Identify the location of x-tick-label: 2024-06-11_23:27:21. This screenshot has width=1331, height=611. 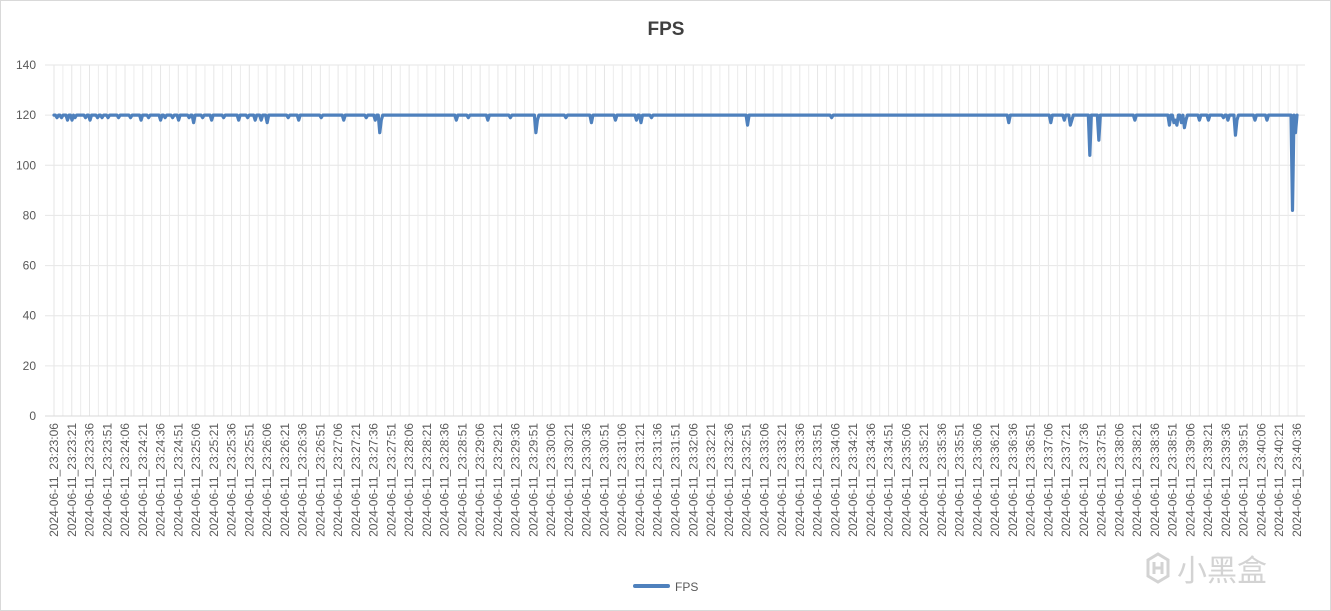
(356, 480).